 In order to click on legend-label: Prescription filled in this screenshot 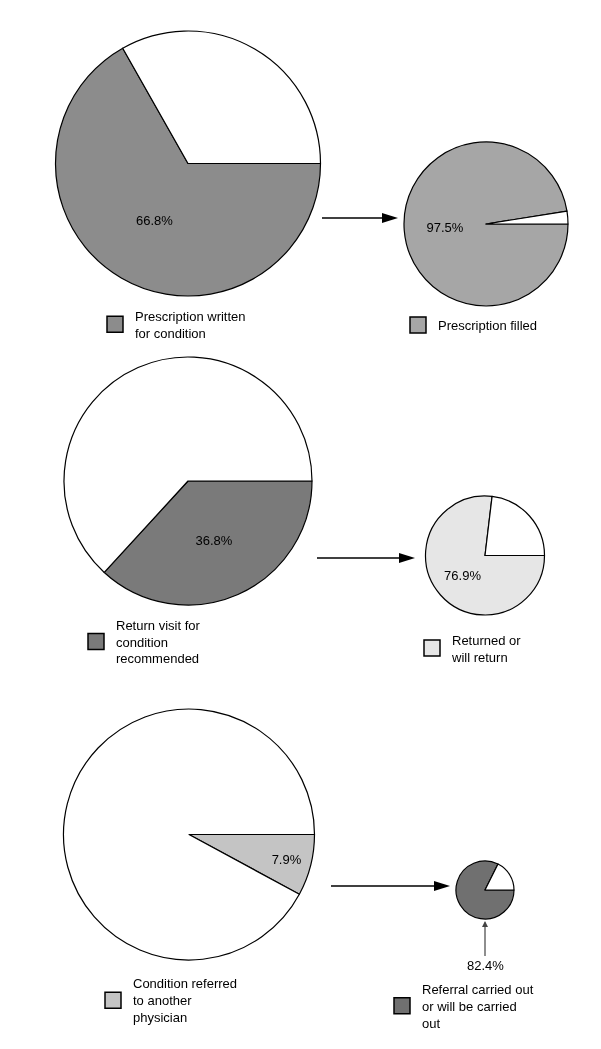, I will do `click(487, 326)`.